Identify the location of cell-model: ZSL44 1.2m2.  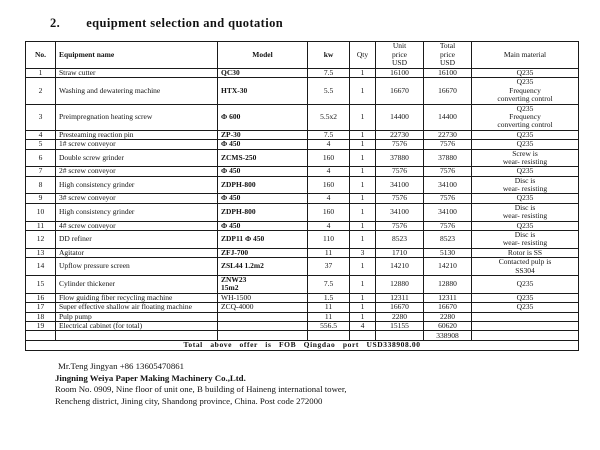
(262, 266).